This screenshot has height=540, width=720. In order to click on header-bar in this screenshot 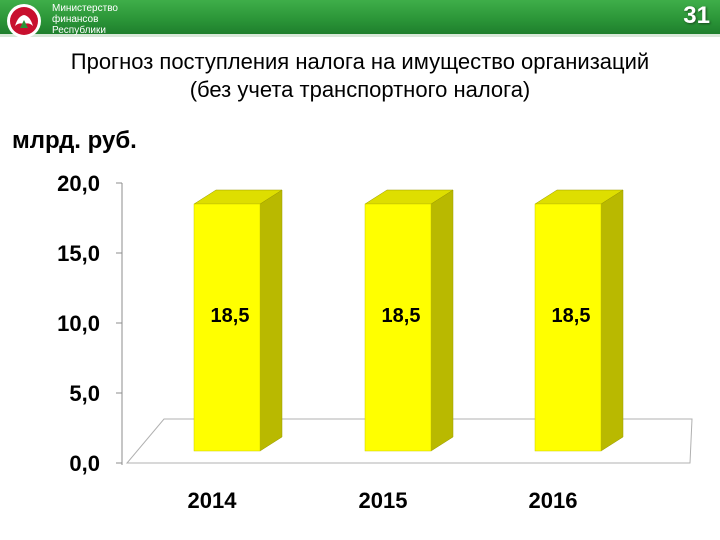, I will do `click(360, 17)`.